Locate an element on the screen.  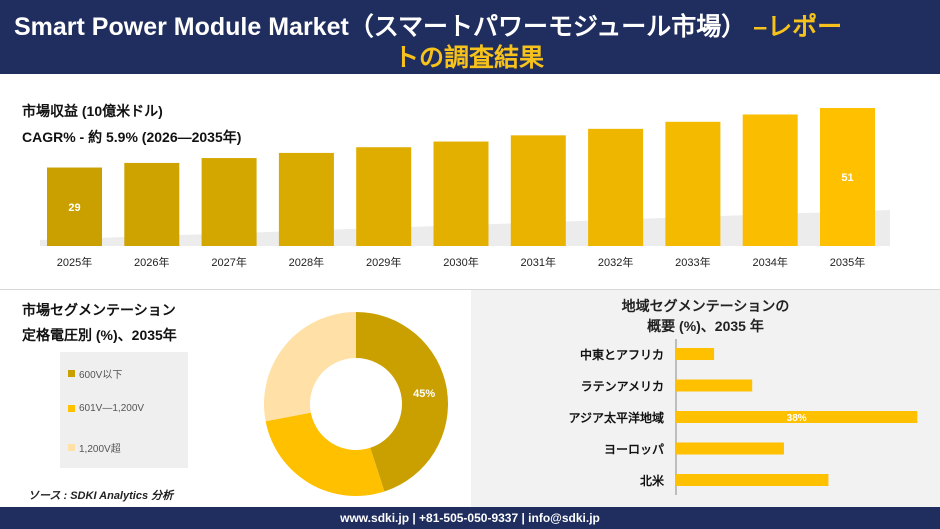
donut-data-label: 45% is located at coordinates (424, 394).